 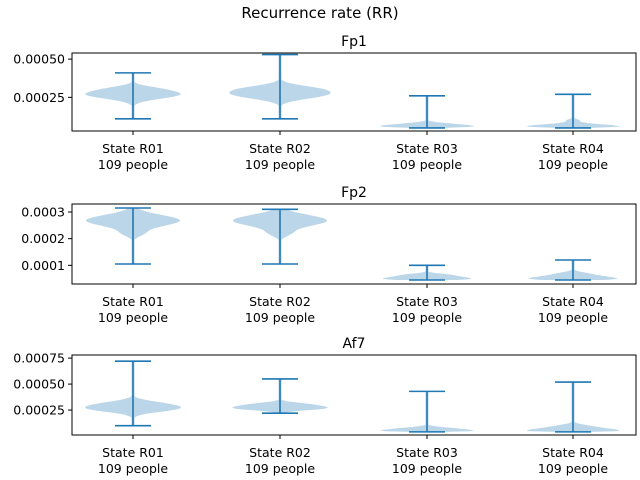 I want to click on y-tick-label: 0.00075, so click(x=39, y=358).